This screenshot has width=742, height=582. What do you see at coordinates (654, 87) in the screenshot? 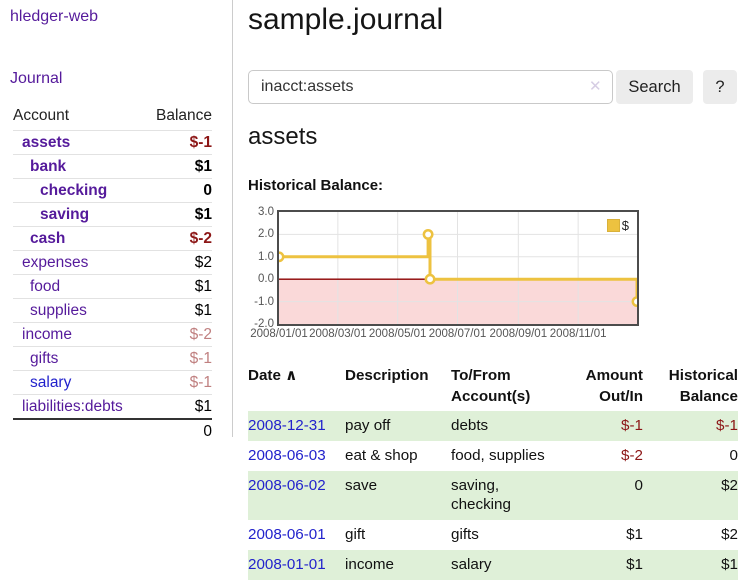
I see `search-button: Search` at bounding box center [654, 87].